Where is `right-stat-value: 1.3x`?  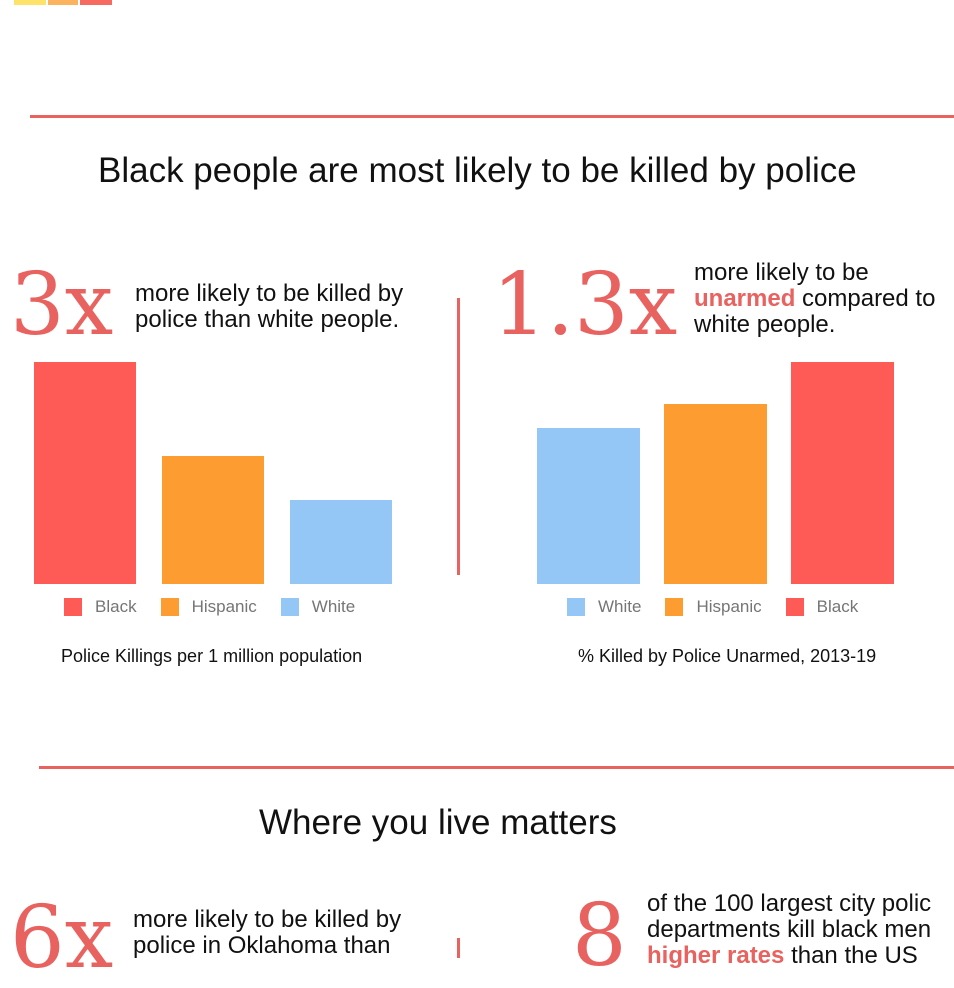 right-stat-value: 1.3x is located at coordinates (585, 305).